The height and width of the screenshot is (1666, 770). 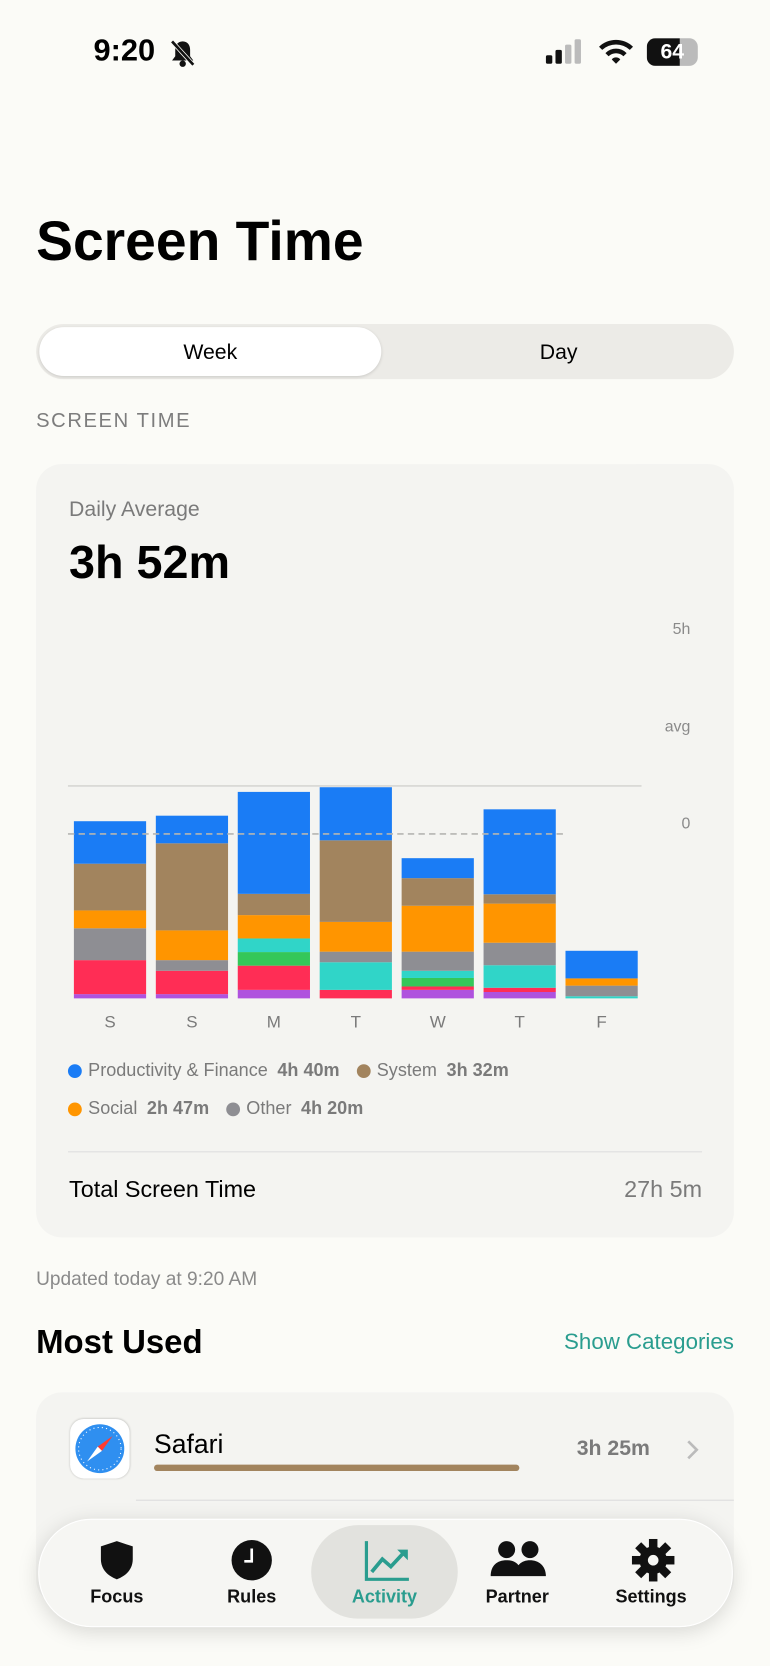 I want to click on tab: Rules, so click(x=251, y=1577).